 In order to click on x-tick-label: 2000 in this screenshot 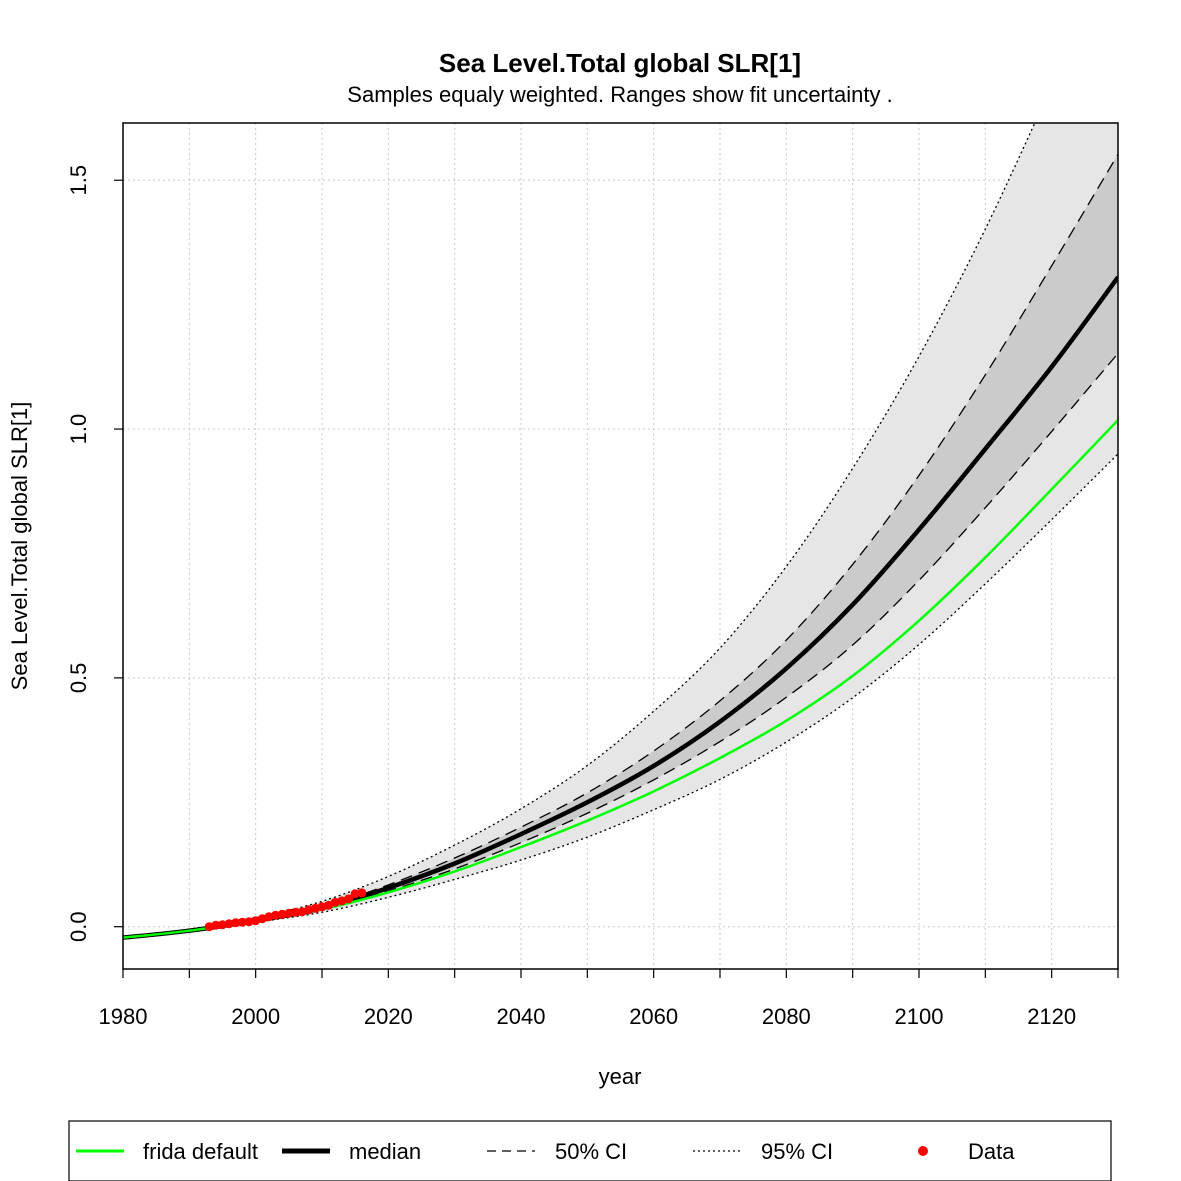, I will do `click(255, 1016)`.